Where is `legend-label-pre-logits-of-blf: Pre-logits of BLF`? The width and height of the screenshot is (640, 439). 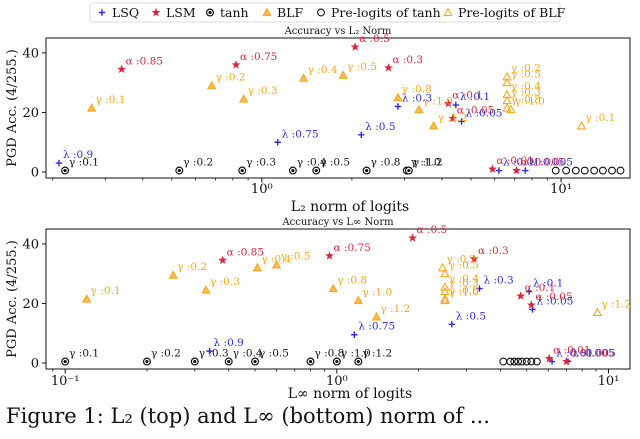
legend-label-pre-logits-of-blf: Pre-logits of BLF is located at coordinates (512, 12).